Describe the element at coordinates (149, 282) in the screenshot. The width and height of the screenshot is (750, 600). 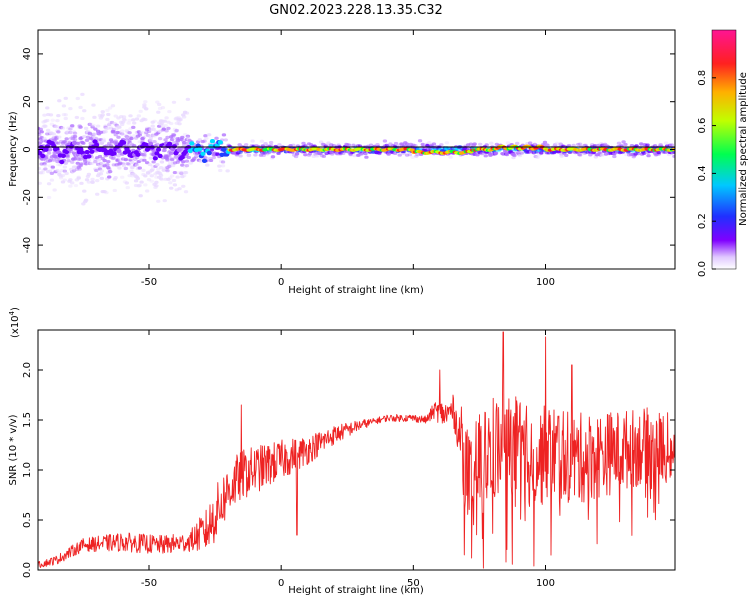
I see `spectrogram-x-tick-label: -50` at that location.